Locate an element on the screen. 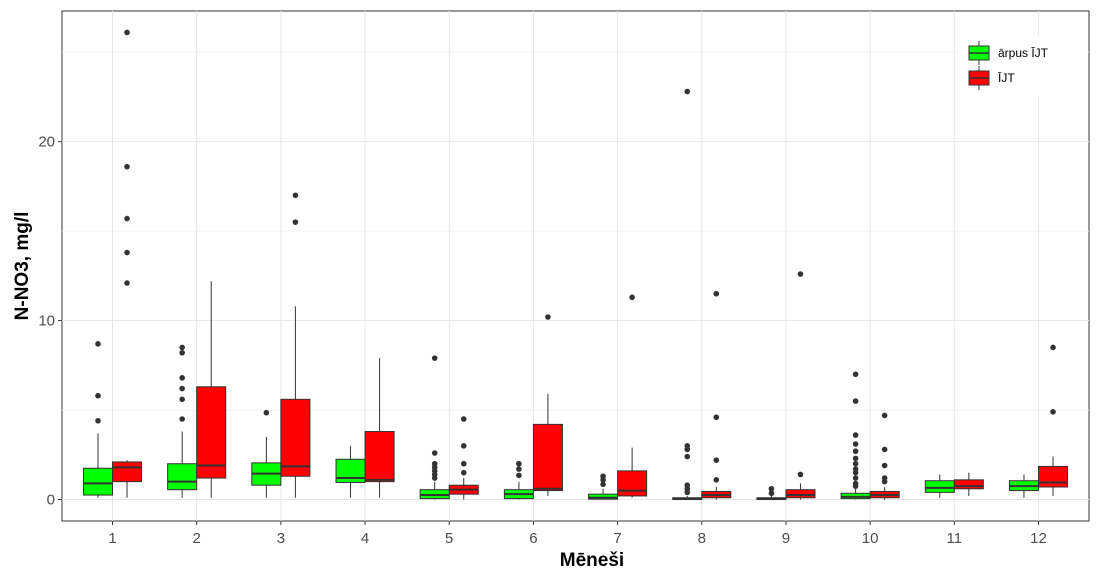 This screenshot has height=569, width=1117. y-axis-title: N-NO3, mg/l is located at coordinates (22, 266).